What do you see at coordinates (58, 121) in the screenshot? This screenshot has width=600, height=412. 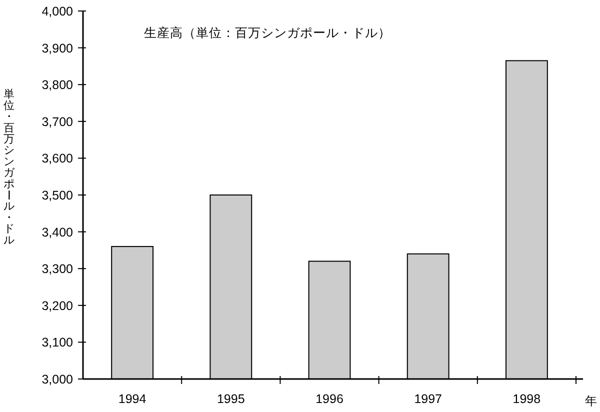 I see `y-tick-label: 3,700` at bounding box center [58, 121].